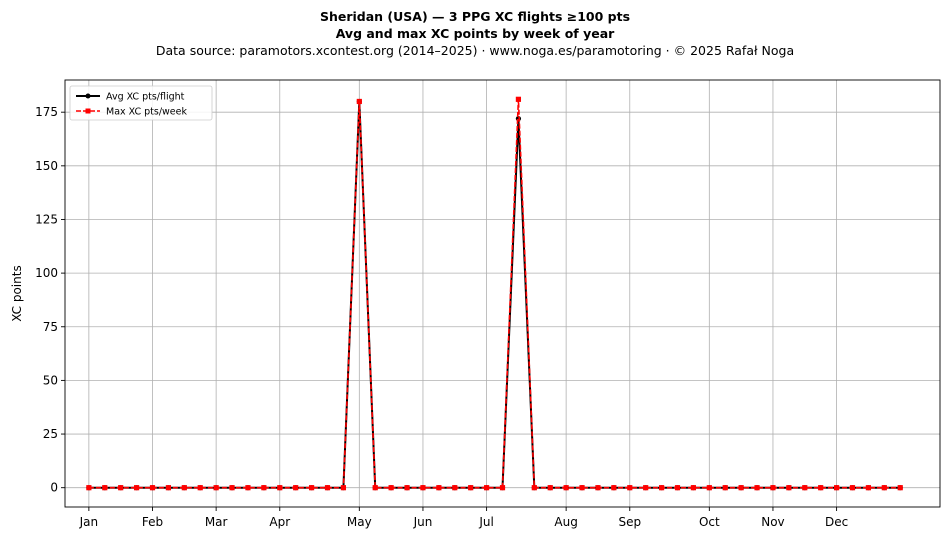 The width and height of the screenshot is (950, 539). What do you see at coordinates (145, 97) in the screenshot?
I see `legend-label: Avg XC pts/flight` at bounding box center [145, 97].